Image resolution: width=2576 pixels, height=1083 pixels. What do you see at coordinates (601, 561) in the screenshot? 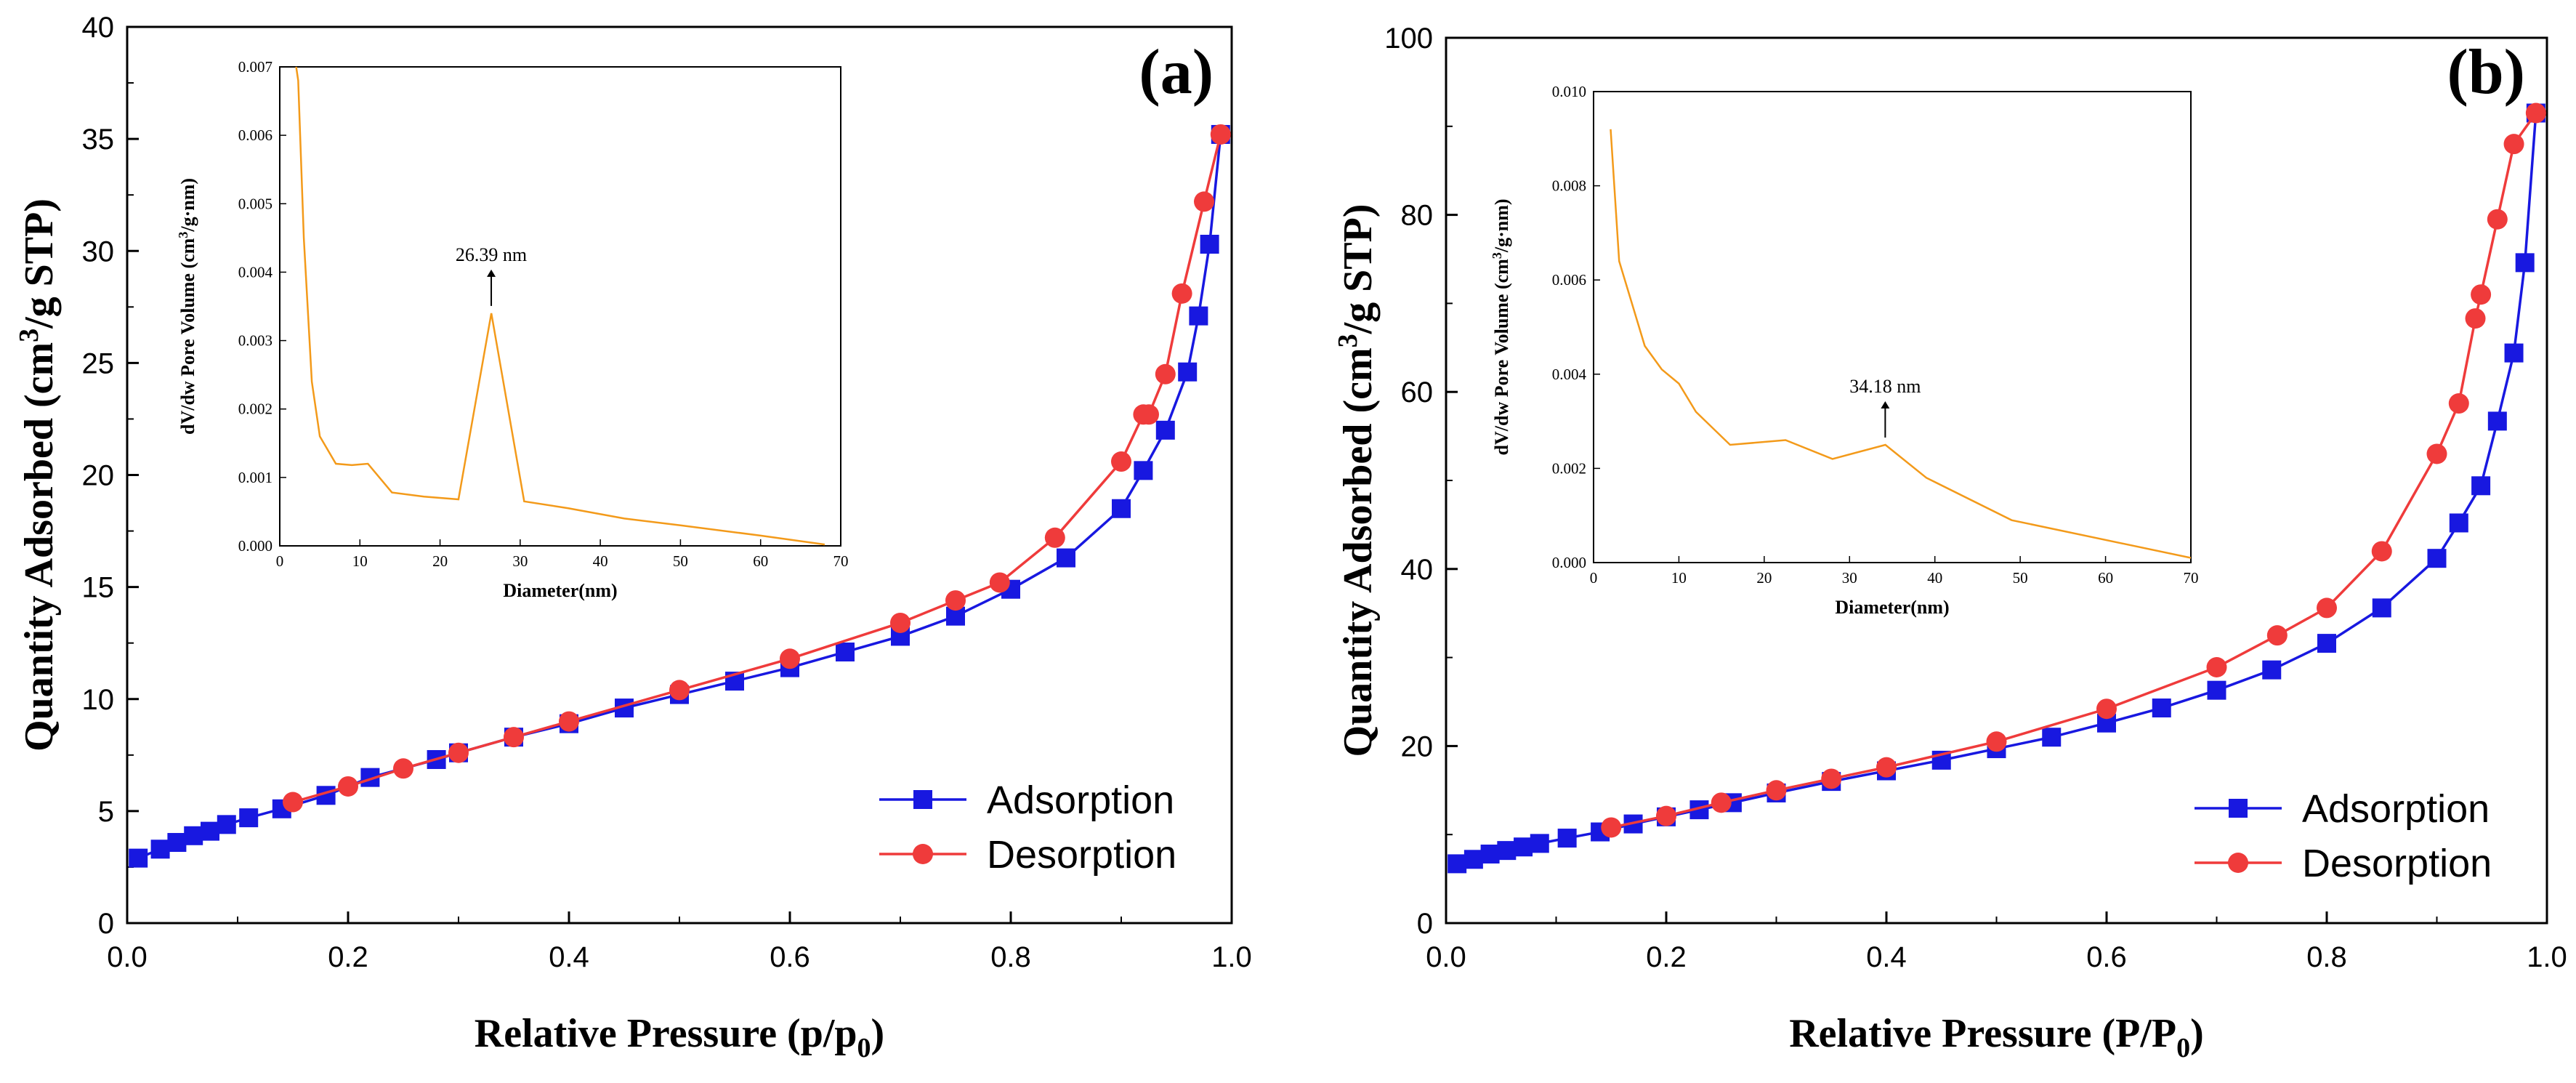
I see `inset-x-tick-label: 40` at bounding box center [601, 561].